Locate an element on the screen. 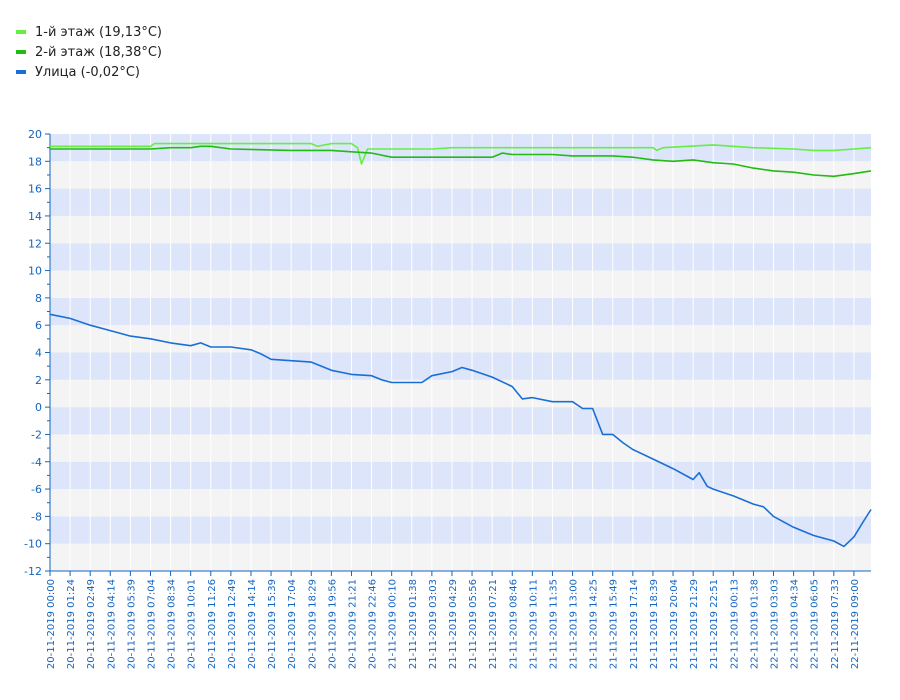  legend-item-street: Улица (-0,02°C) is located at coordinates (89, 72).